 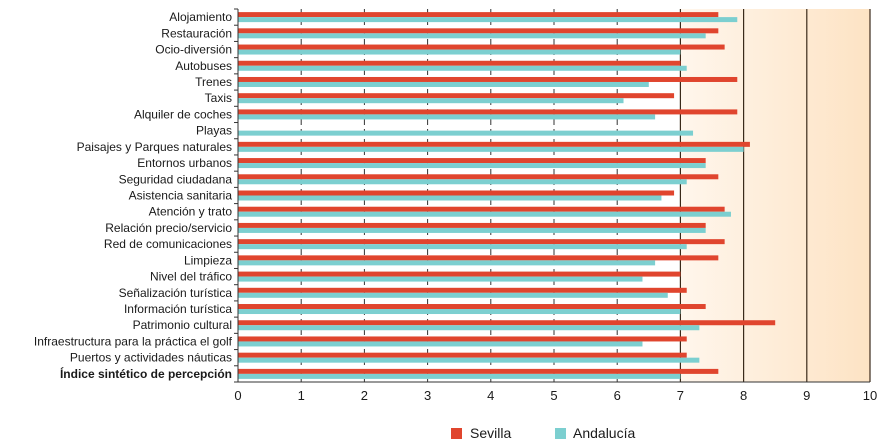 What do you see at coordinates (364, 395) in the screenshot?
I see `x-tick-label-2: 2` at bounding box center [364, 395].